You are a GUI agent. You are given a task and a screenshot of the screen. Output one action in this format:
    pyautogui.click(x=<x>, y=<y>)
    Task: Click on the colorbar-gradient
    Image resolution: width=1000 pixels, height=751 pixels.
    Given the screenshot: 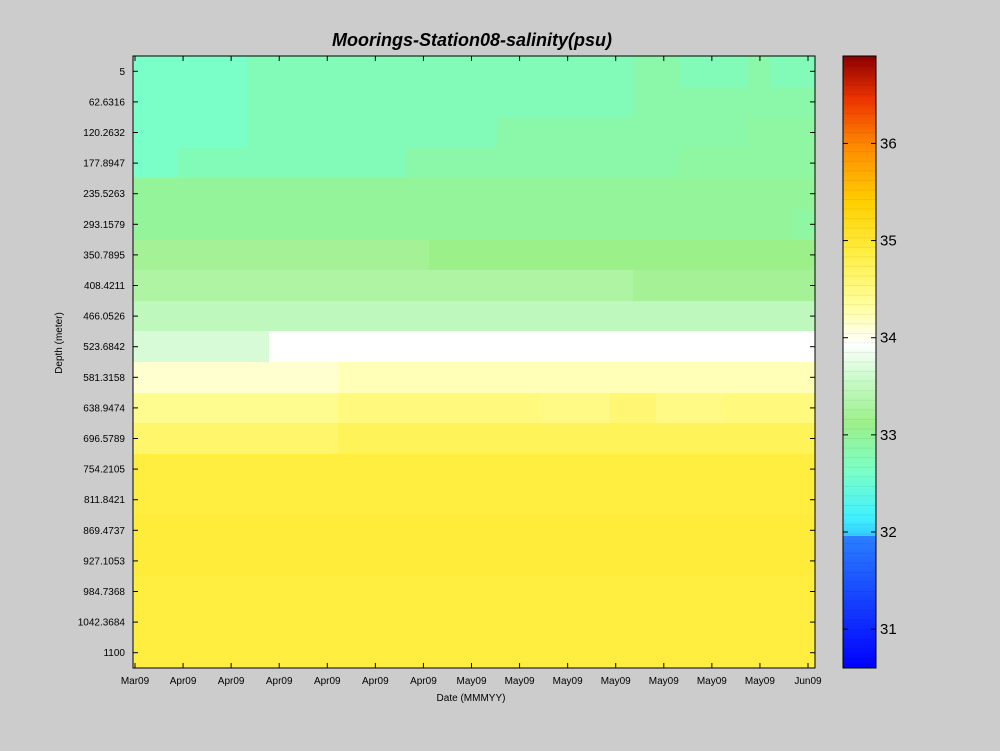 What is the action you would take?
    pyautogui.click(x=859, y=362)
    